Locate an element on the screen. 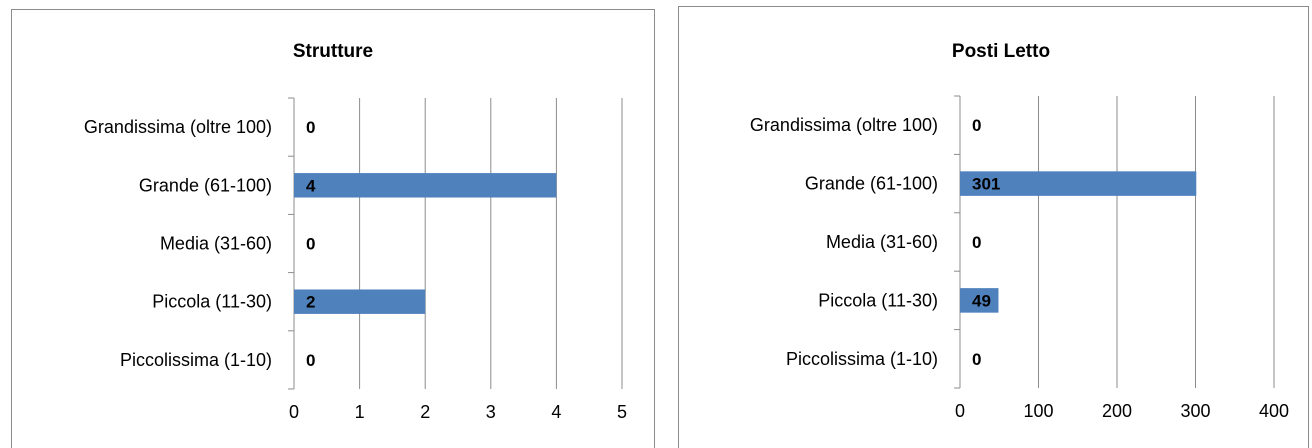 This screenshot has width=1312, height=448. x-tick-label: 300 is located at coordinates (1195, 411).